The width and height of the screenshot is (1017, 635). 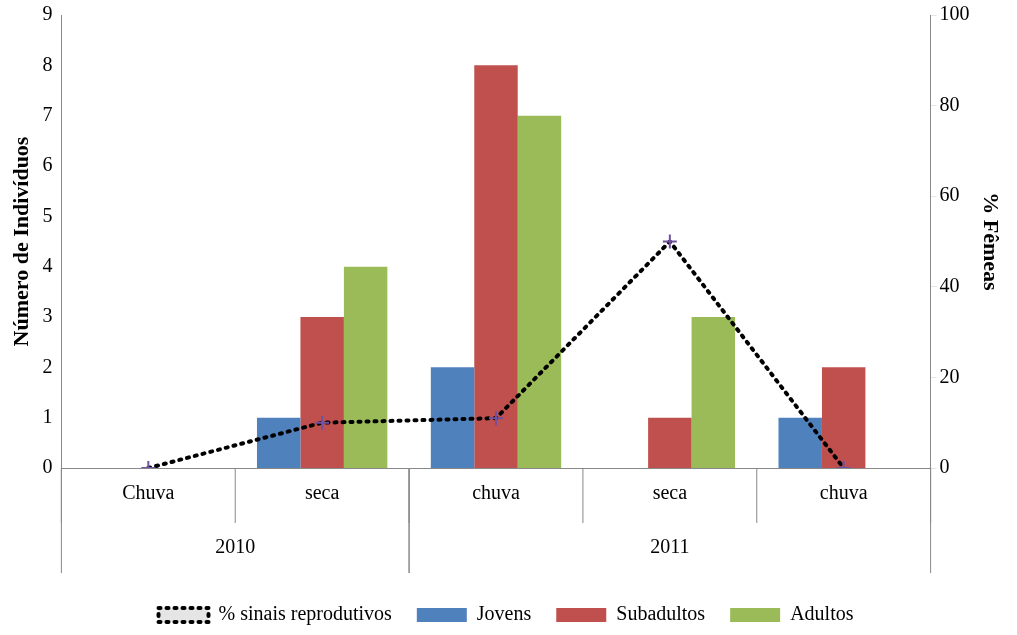 I want to click on y-tick-label: 1, so click(x=47, y=415).